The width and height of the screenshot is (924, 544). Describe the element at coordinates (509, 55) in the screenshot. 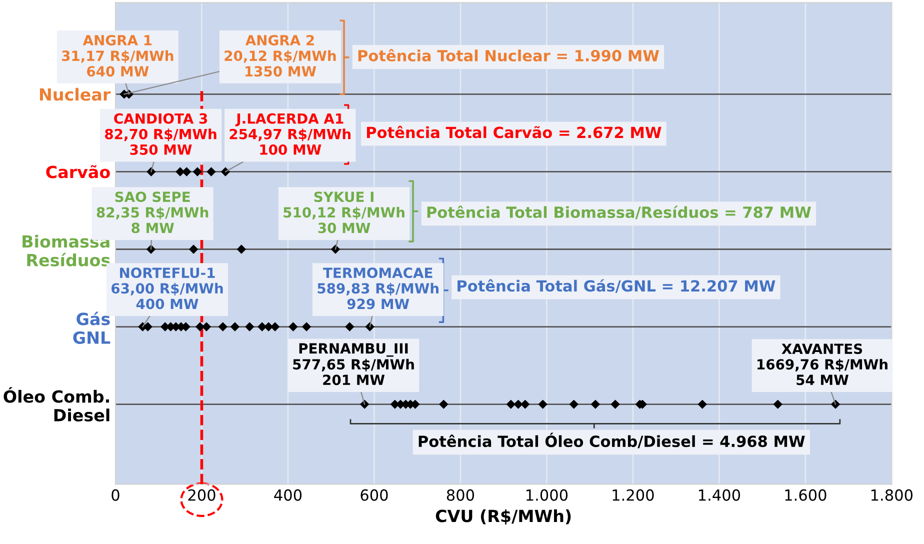

I see `annotation: Potência Total Nuclear = 1.990 MW` at that location.